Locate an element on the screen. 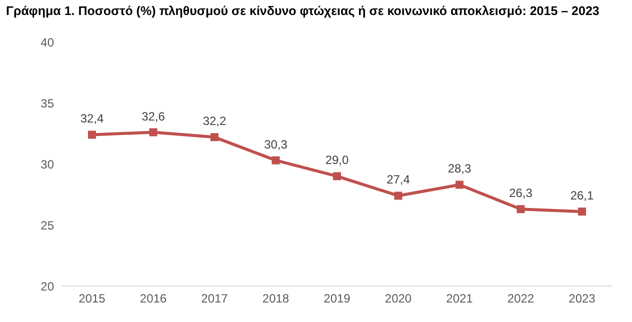  x-tick-label: 2022 is located at coordinates (520, 299).